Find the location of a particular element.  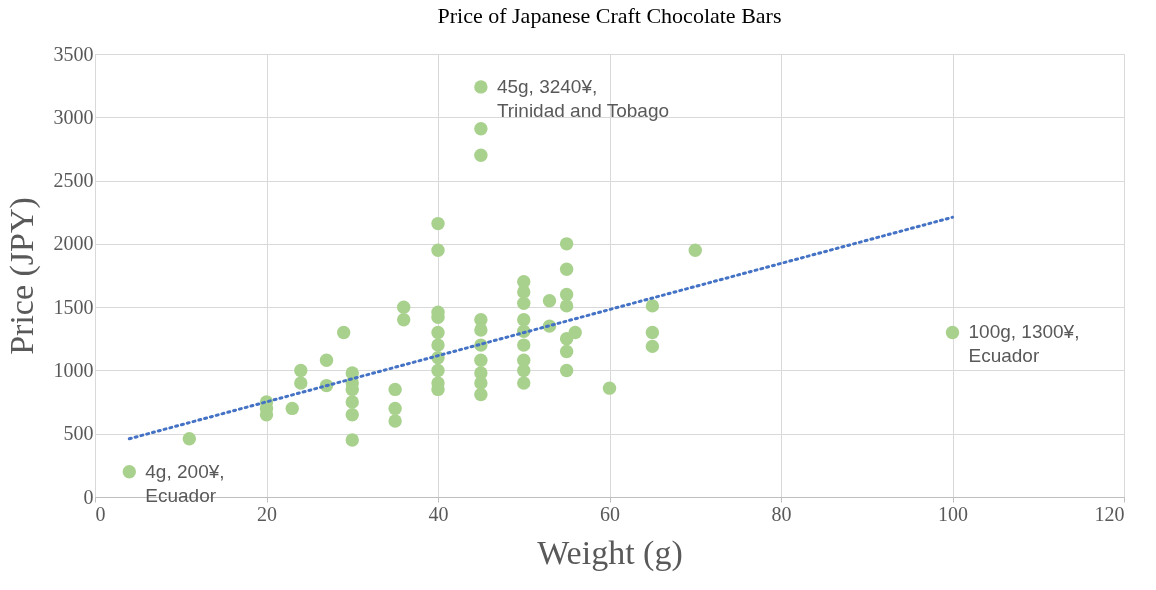

y-tick-label: 1500 is located at coordinates (73, 306).